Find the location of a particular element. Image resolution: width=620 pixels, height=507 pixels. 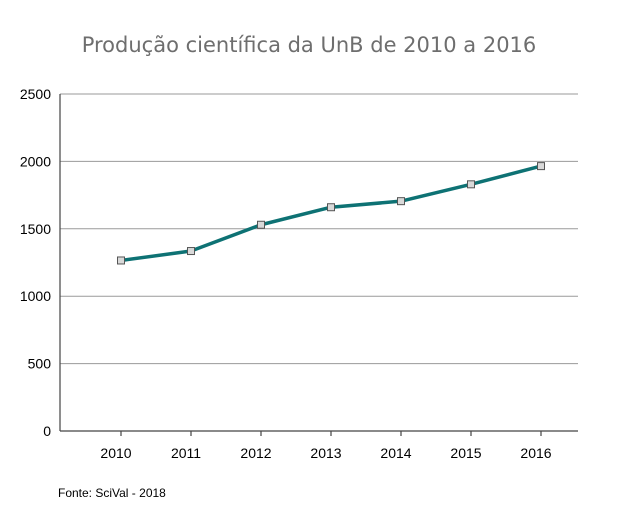

x-tick-labels: 2010 2011 2012 2013 2014 2015 2016 is located at coordinates (325, 453).